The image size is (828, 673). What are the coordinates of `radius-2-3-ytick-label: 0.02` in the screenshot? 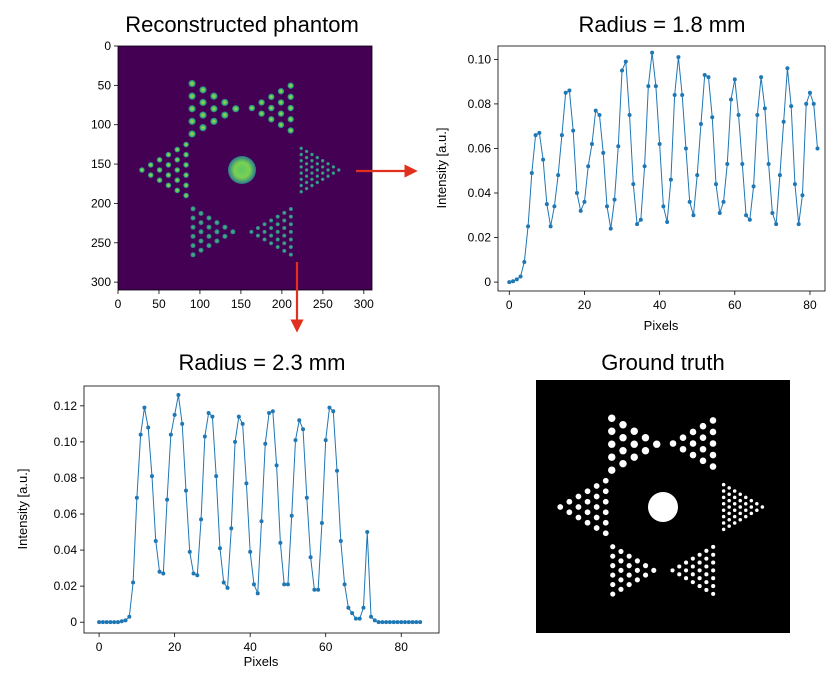 It's located at (66, 586).